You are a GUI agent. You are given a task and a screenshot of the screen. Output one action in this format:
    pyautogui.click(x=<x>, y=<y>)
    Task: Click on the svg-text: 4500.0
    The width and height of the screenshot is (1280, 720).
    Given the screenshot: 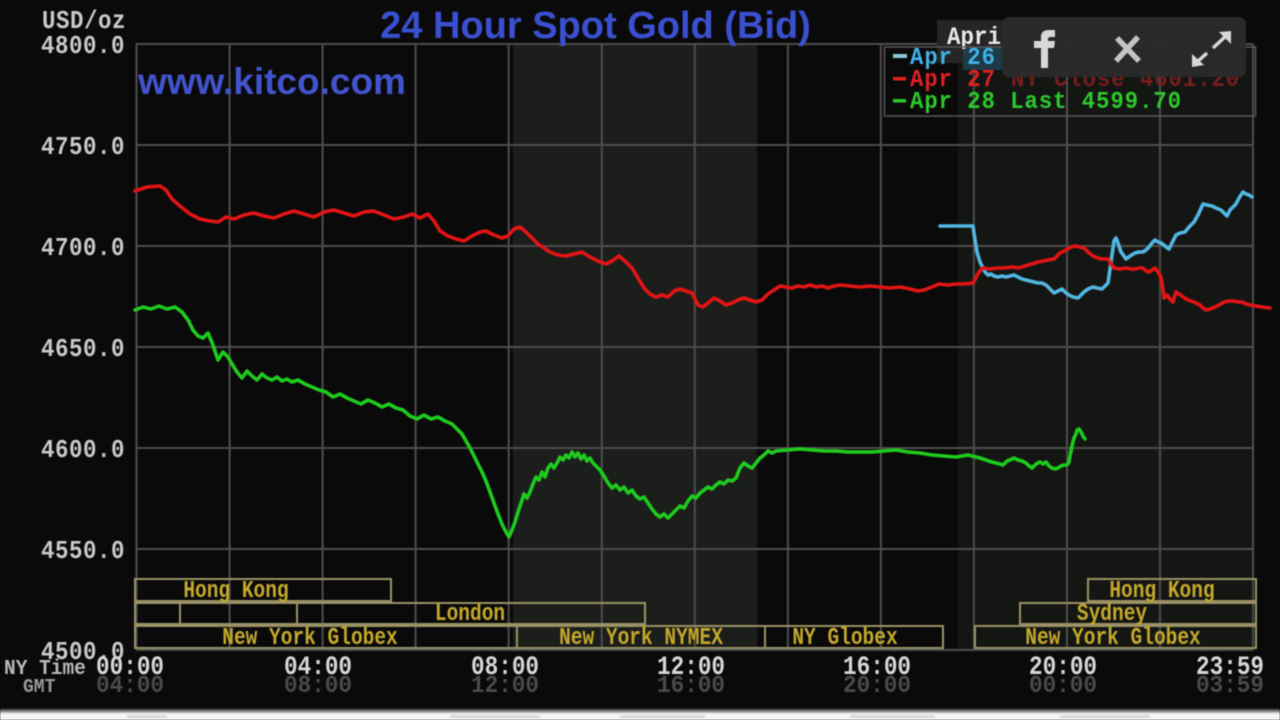 What is the action you would take?
    pyautogui.click(x=83, y=653)
    